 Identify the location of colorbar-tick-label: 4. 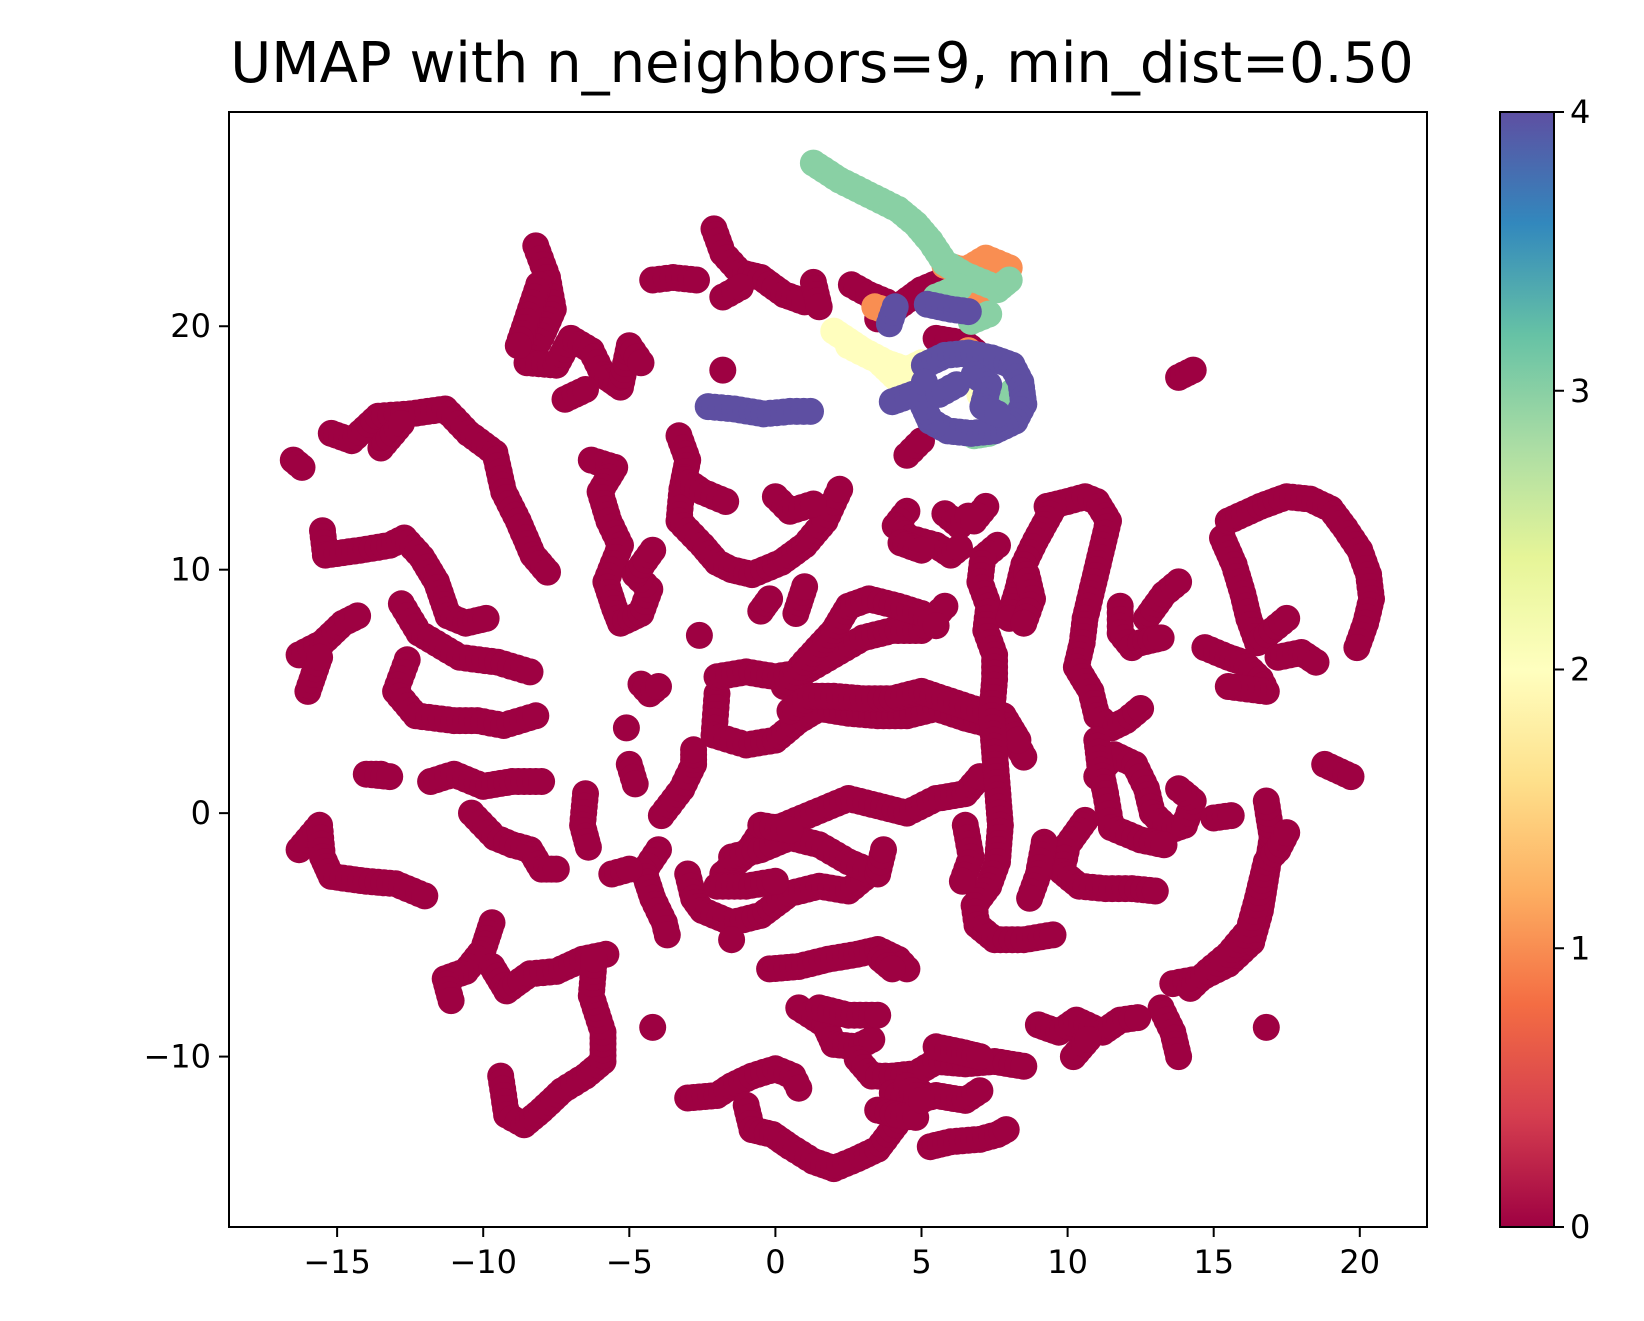
(1580, 112).